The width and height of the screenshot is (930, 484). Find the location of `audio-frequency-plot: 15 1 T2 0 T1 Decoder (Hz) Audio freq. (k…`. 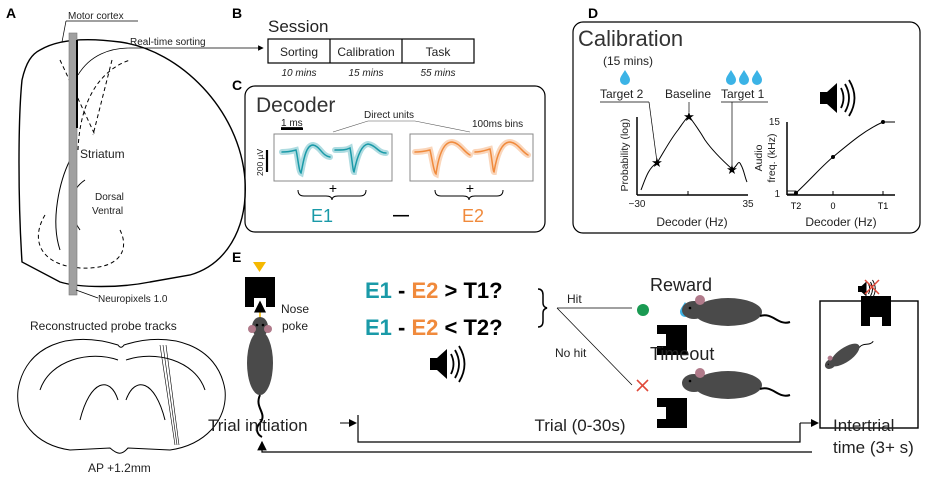

audio-frequency-plot: 15 1 T2 0 T1 Decoder (Hz) Audio freq. (k… is located at coordinates (824, 173).